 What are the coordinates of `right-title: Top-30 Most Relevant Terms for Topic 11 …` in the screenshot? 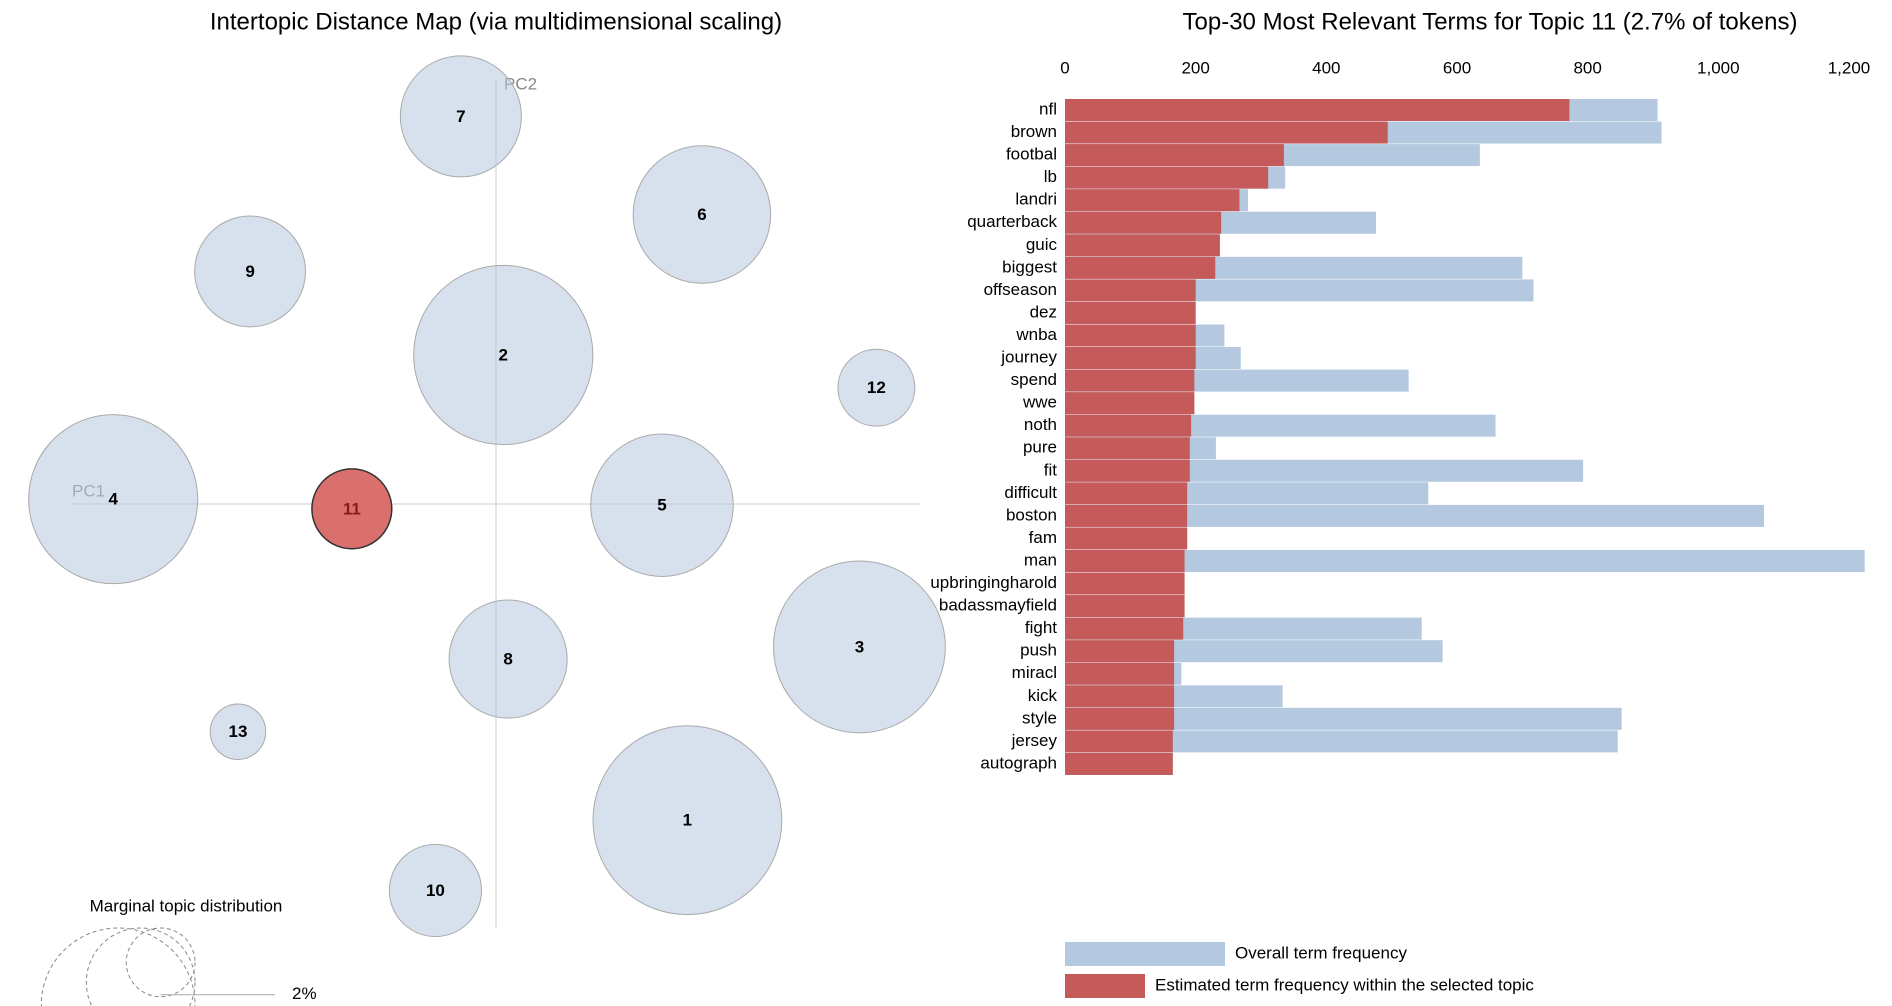 It's located at (1490, 21).